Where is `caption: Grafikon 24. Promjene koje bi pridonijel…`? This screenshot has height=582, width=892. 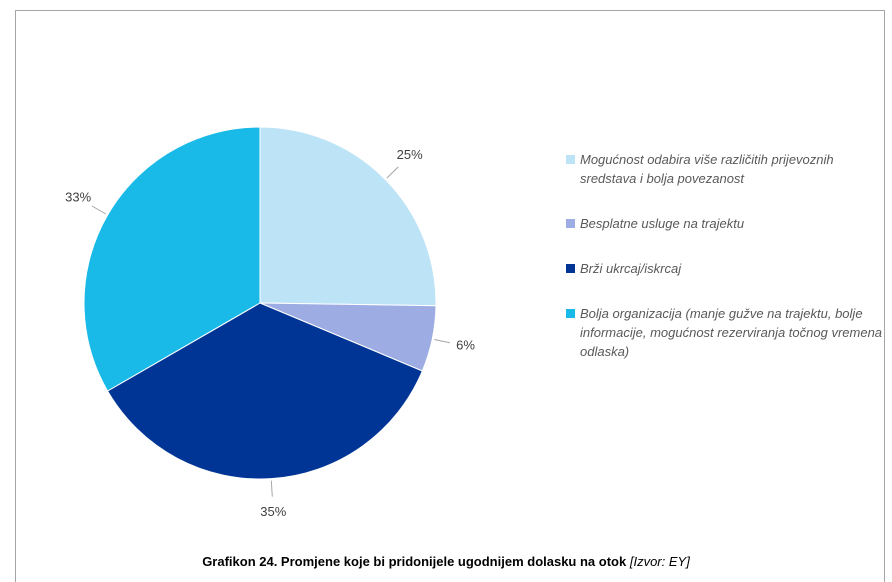 caption: Grafikon 24. Promjene koje bi pridonijel… is located at coordinates (446, 561).